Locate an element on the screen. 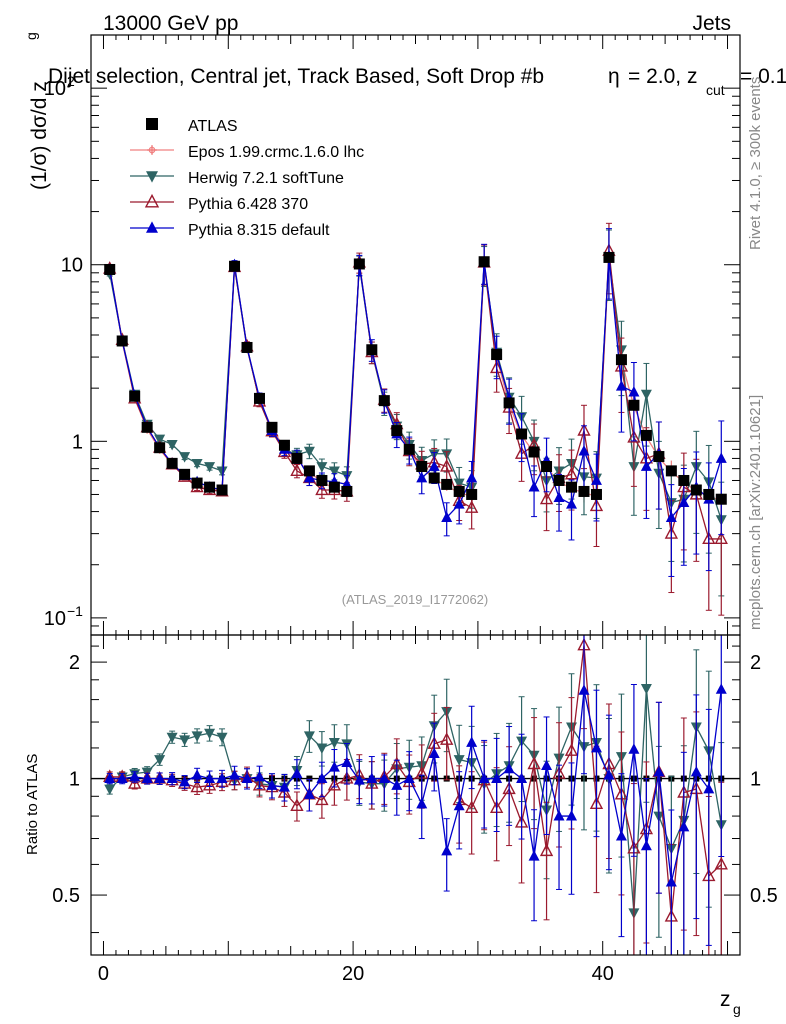 This screenshot has height=1024, width=786. ratio-axis-label: Ratio to ATLAS is located at coordinates (32, 804).